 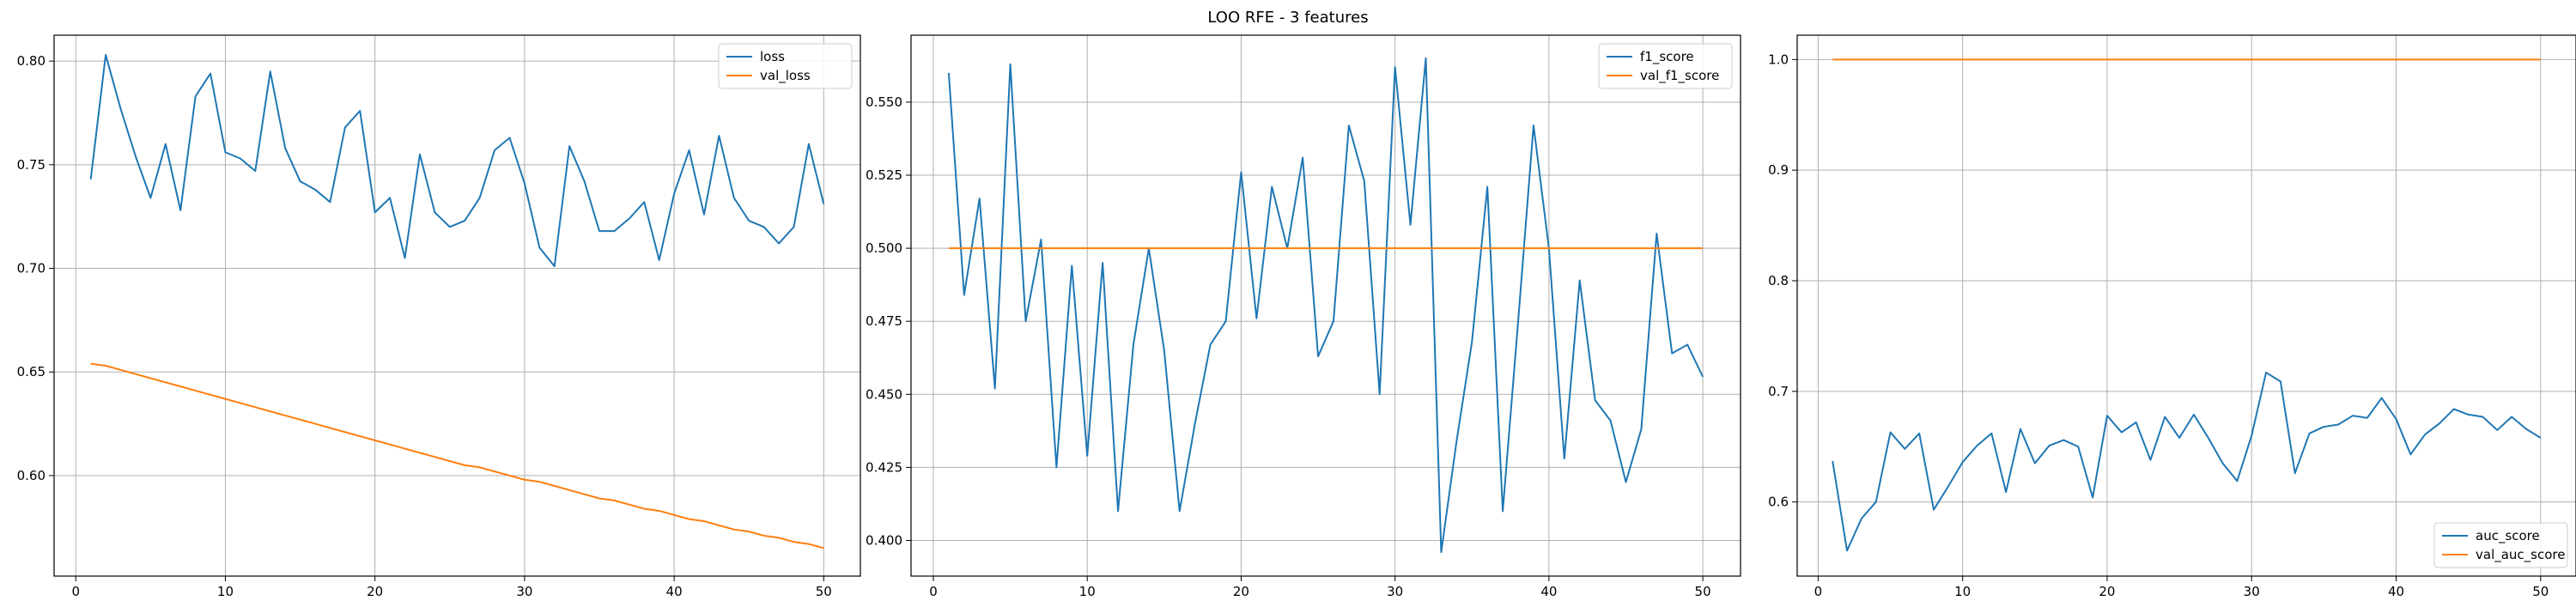 I want to click on figure-suptitle: LOO RFE - 3 features, so click(x=1288, y=18).